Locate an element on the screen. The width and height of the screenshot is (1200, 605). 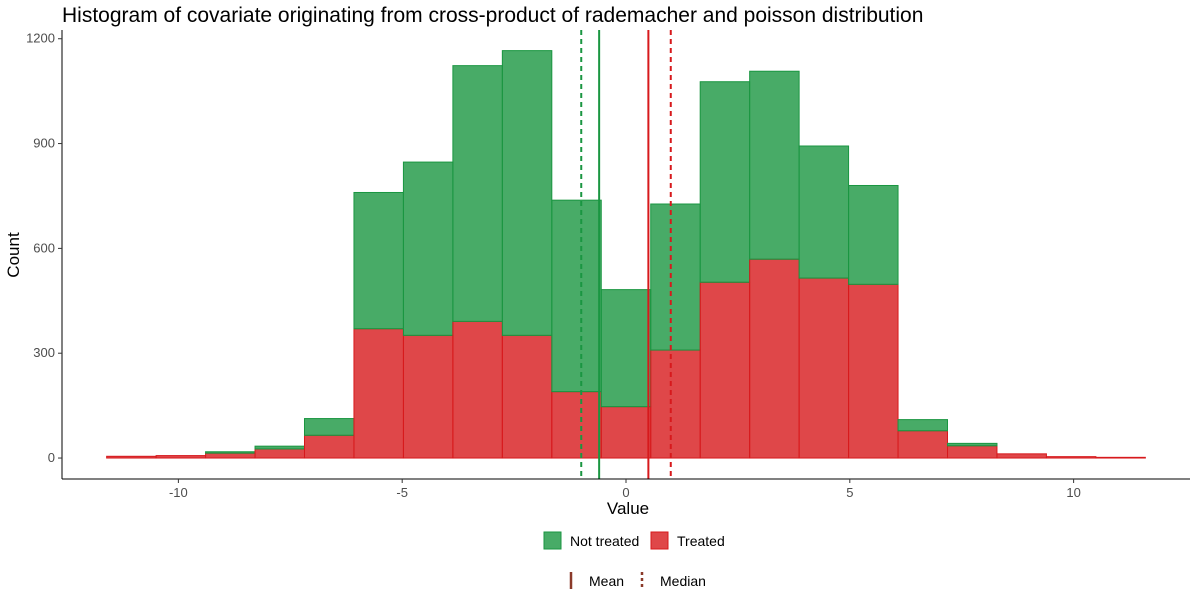
y-tick-label: 900 is located at coordinates (44, 143).